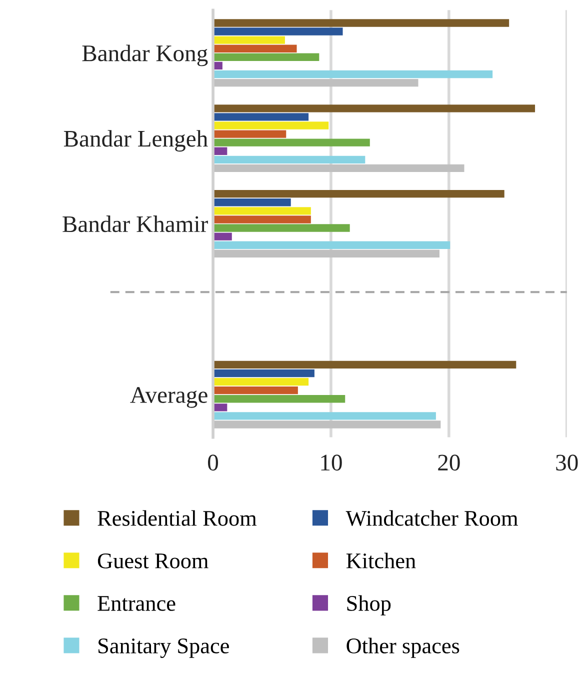 The image size is (582, 678). Describe the element at coordinates (449, 462) in the screenshot. I see `x-tick-label: 20` at that location.